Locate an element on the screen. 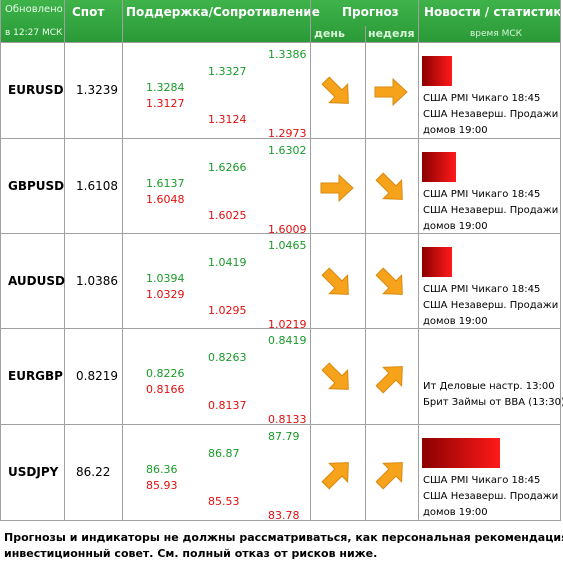  news-header: Новости / статистика is located at coordinates (493, 12).